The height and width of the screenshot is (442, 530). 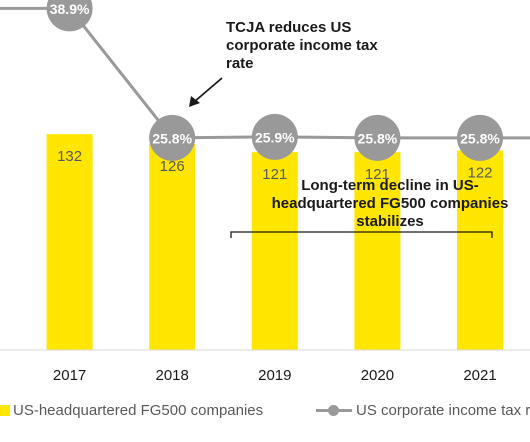 I want to click on x-axis-tick-labels: 2017 2018 2019 2020 2021, so click(x=275, y=375).